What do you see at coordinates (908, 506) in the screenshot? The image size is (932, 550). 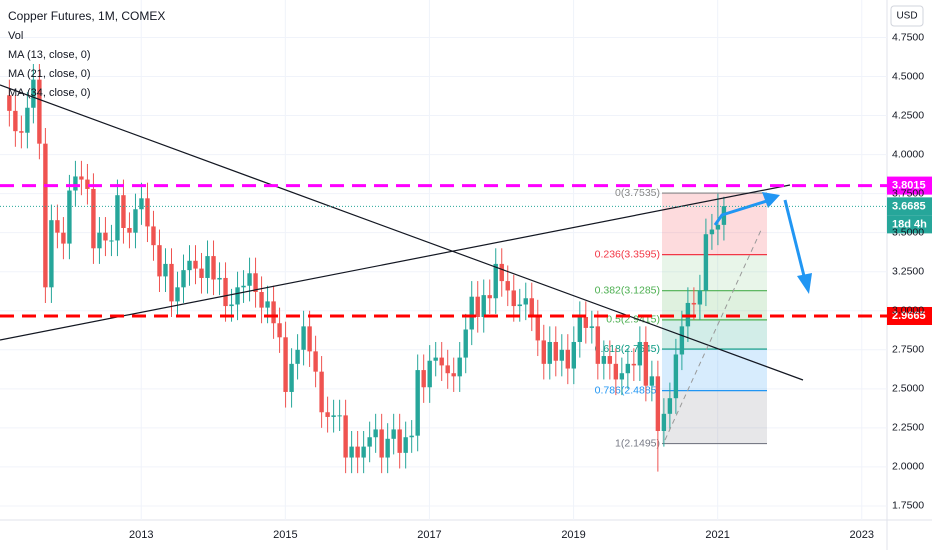 I see `y-tick-label: 1.7500` at bounding box center [908, 506].